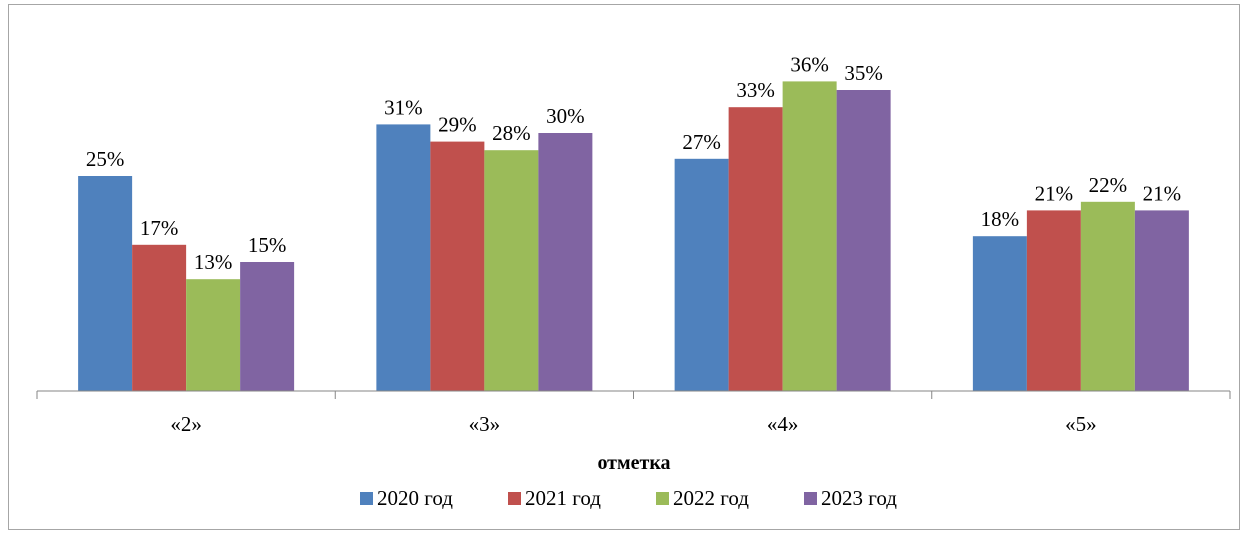  I want to click on data-label: 17%, so click(159, 228).